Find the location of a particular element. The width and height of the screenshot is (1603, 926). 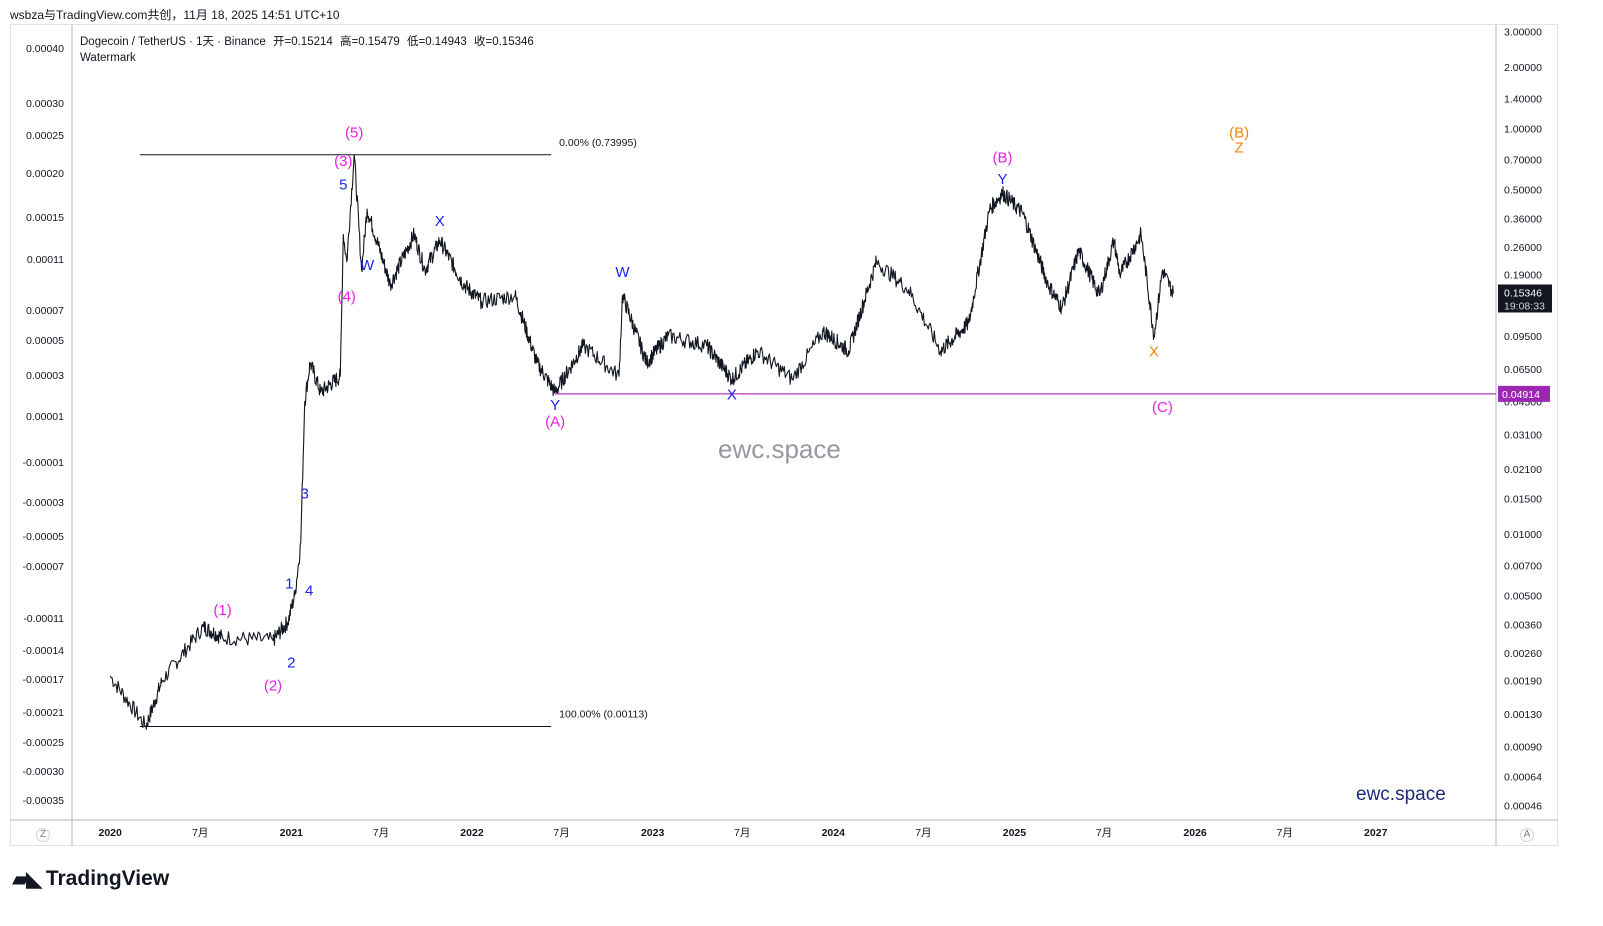

right-axis-tick: 0.26000 is located at coordinates (1523, 248).